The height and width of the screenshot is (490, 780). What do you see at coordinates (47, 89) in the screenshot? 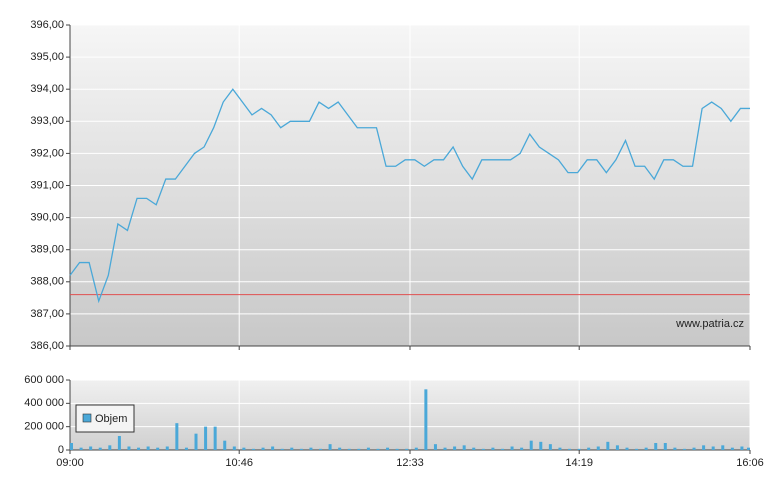
I see `y-tick-label: 394,00` at bounding box center [47, 89].